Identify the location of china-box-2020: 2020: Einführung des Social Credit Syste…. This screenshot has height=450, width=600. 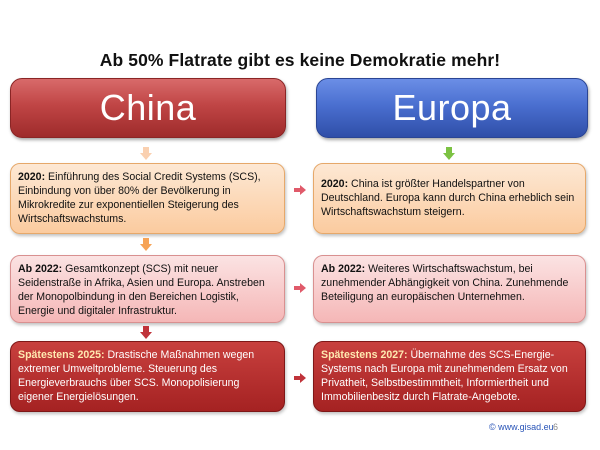
(147, 198).